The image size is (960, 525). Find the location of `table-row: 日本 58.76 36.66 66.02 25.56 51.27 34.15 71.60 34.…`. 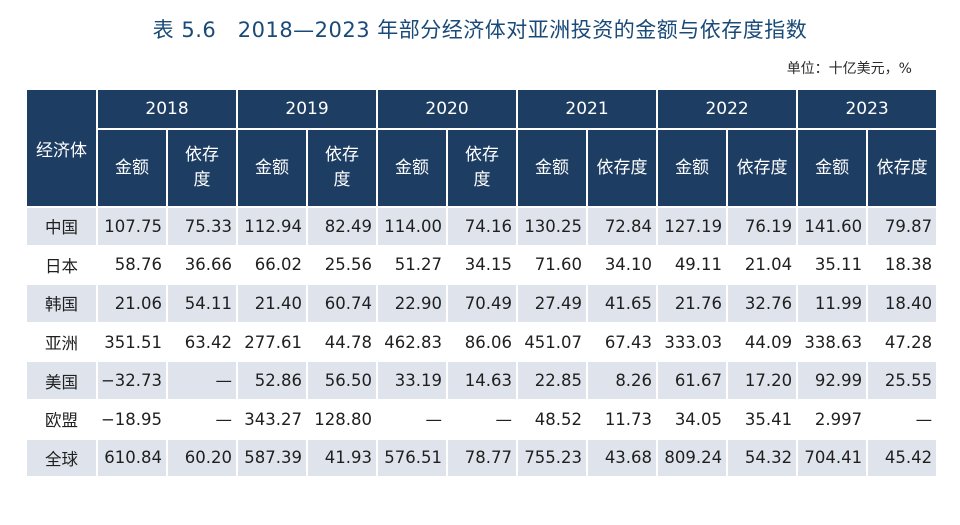

table-row: 日本 58.76 36.66 66.02 25.56 51.27 34.15 71.60 34.… is located at coordinates (482, 265).